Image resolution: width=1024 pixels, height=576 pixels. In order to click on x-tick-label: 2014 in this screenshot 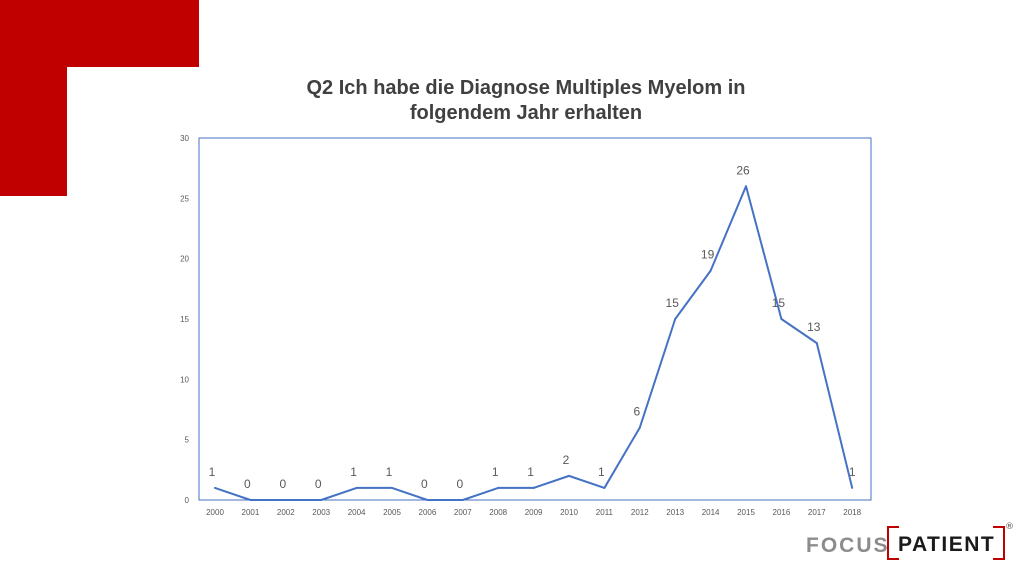, I will do `click(711, 512)`.